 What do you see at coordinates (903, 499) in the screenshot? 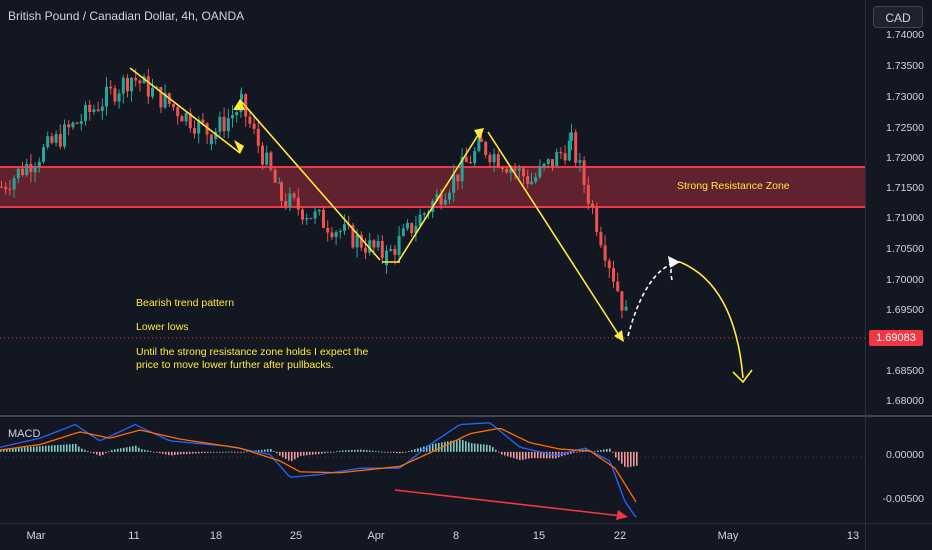
I see `macd-tick: -0.00500` at bounding box center [903, 499].